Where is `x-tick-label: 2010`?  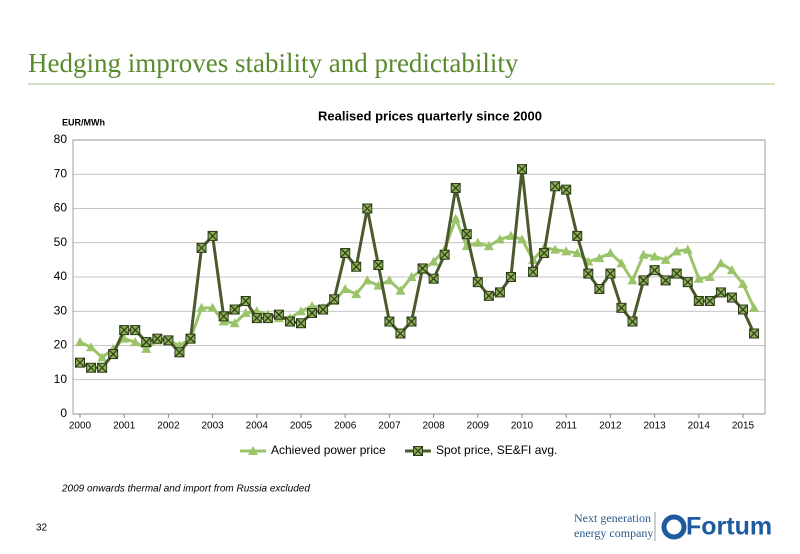 x-tick-label: 2010 is located at coordinates (522, 426).